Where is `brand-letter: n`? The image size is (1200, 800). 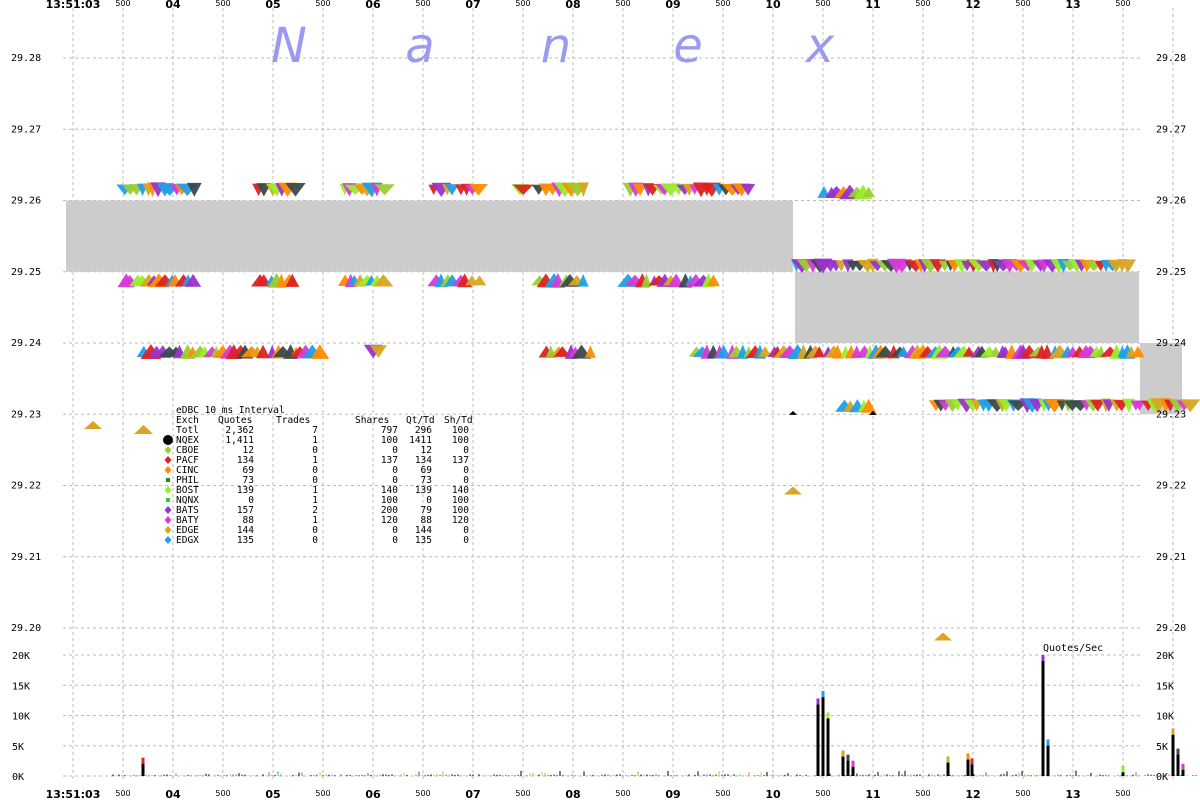
brand-letter: n is located at coordinates (556, 46).